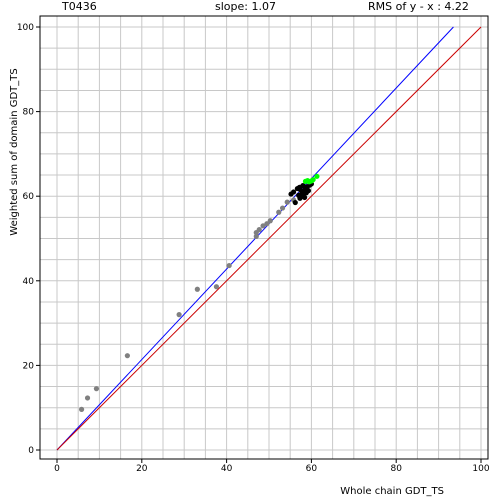  What do you see at coordinates (227, 469) in the screenshot?
I see `x-tick-label: 40` at bounding box center [227, 469].